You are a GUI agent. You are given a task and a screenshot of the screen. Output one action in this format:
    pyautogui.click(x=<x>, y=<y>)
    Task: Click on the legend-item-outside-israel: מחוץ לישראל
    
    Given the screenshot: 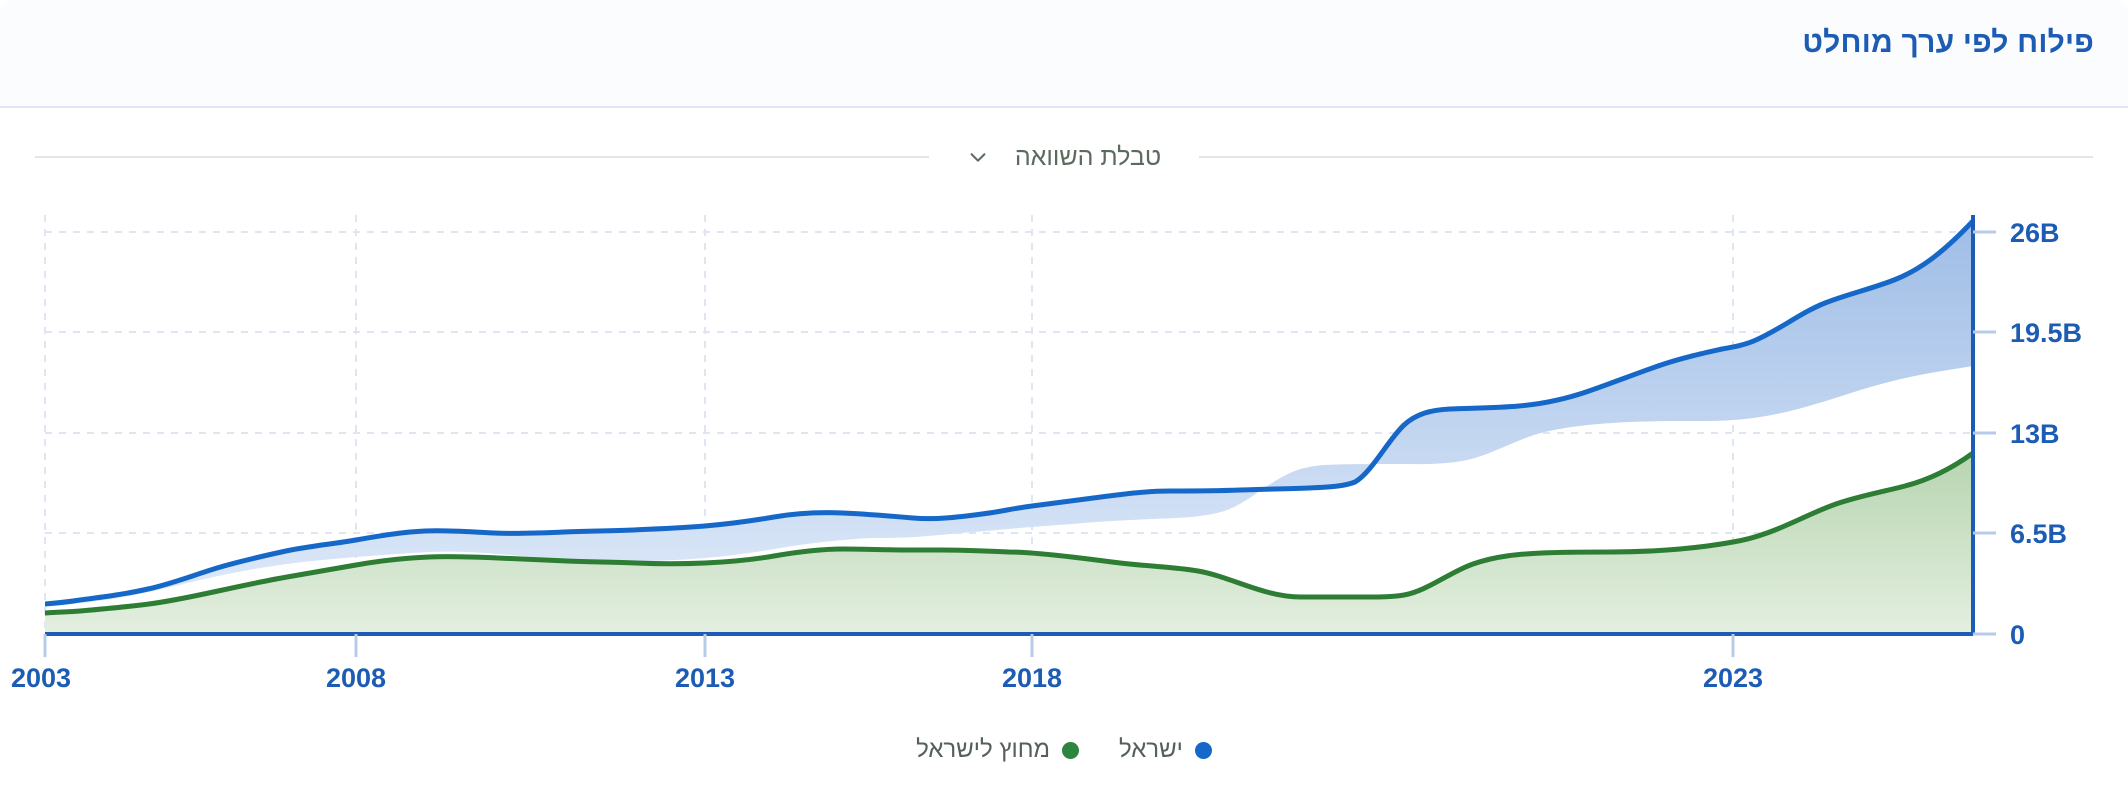 What is the action you would take?
    pyautogui.click(x=997, y=750)
    